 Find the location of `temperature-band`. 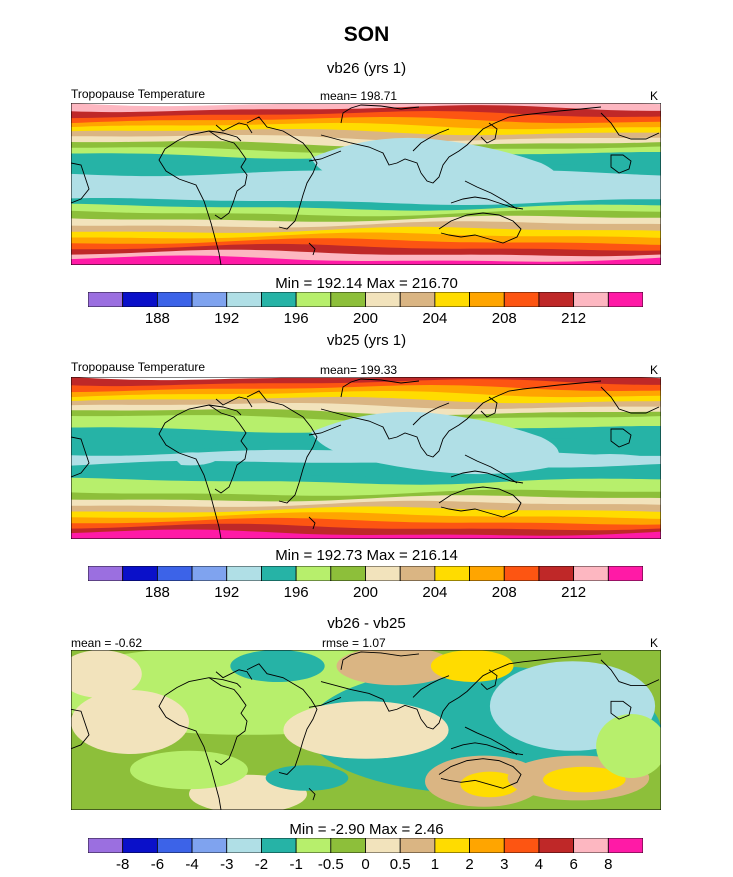

temperature-band is located at coordinates (366, 260).